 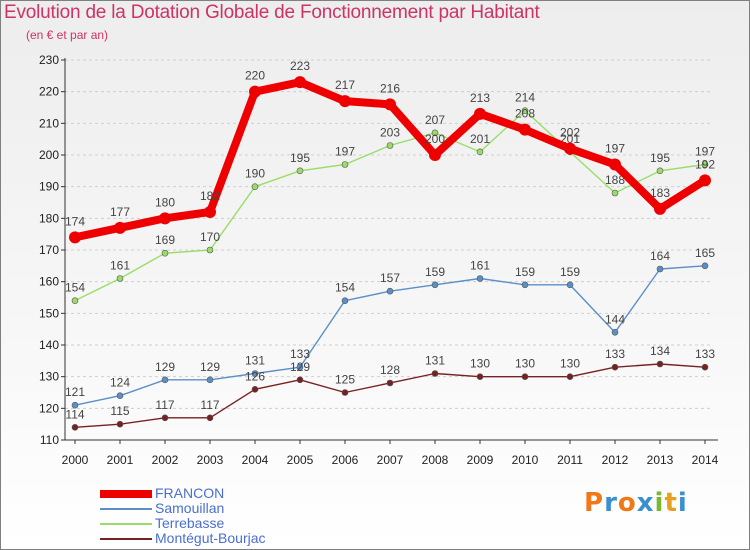 I want to click on y-tick-label: 200, so click(x=49, y=155).